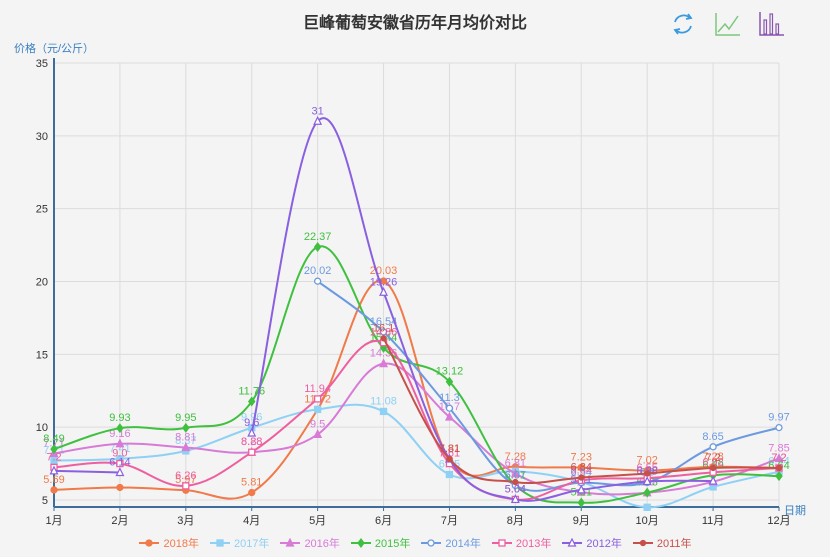  I want to click on y-tick-label: 35, so click(42, 64).